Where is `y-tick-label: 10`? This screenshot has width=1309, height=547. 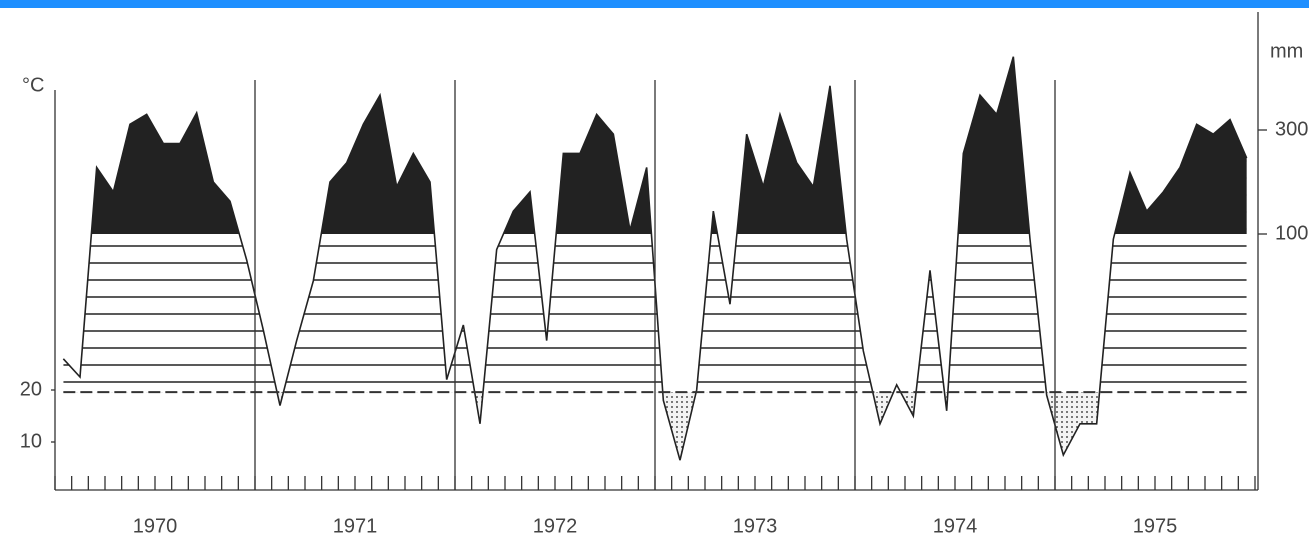 y-tick-label: 10 is located at coordinates (31, 441).